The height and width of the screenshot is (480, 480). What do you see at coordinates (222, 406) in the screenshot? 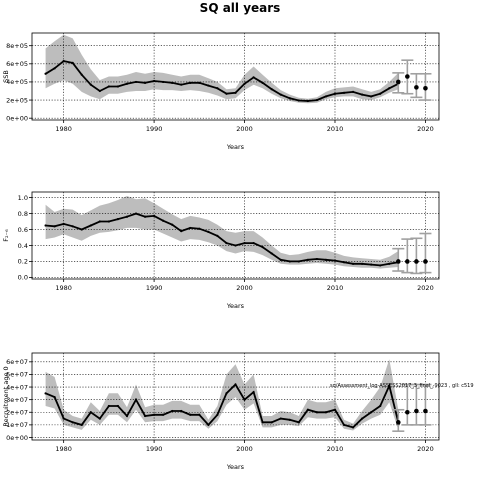
I see `median-line` at bounding box center [222, 406].